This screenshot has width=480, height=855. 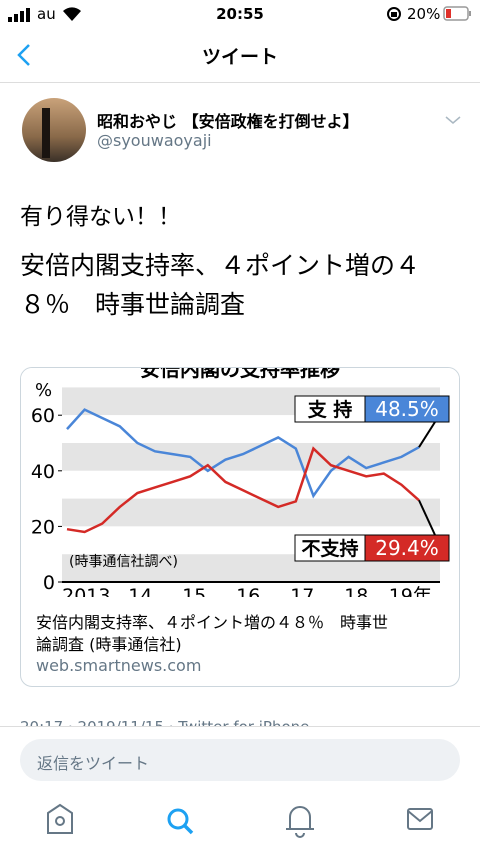 What do you see at coordinates (140, 591) in the screenshot?
I see `x-tick-label: 14` at bounding box center [140, 591].